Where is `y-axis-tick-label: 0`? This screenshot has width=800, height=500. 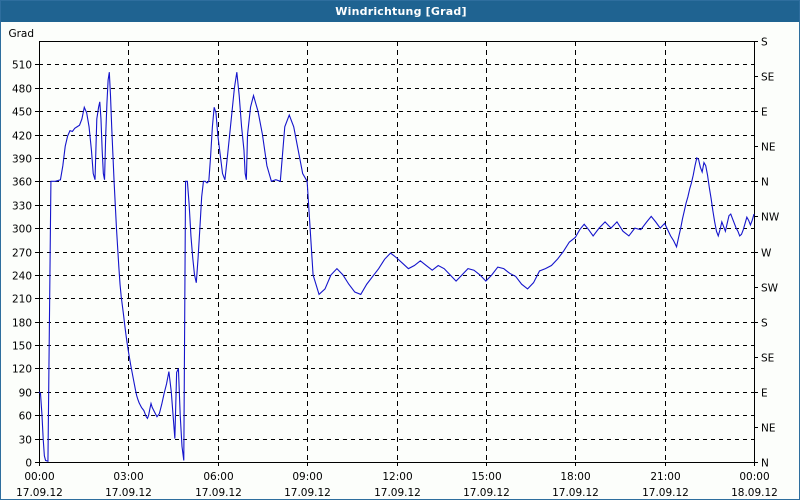
y-axis-tick-label: 0 is located at coordinates (28, 464).